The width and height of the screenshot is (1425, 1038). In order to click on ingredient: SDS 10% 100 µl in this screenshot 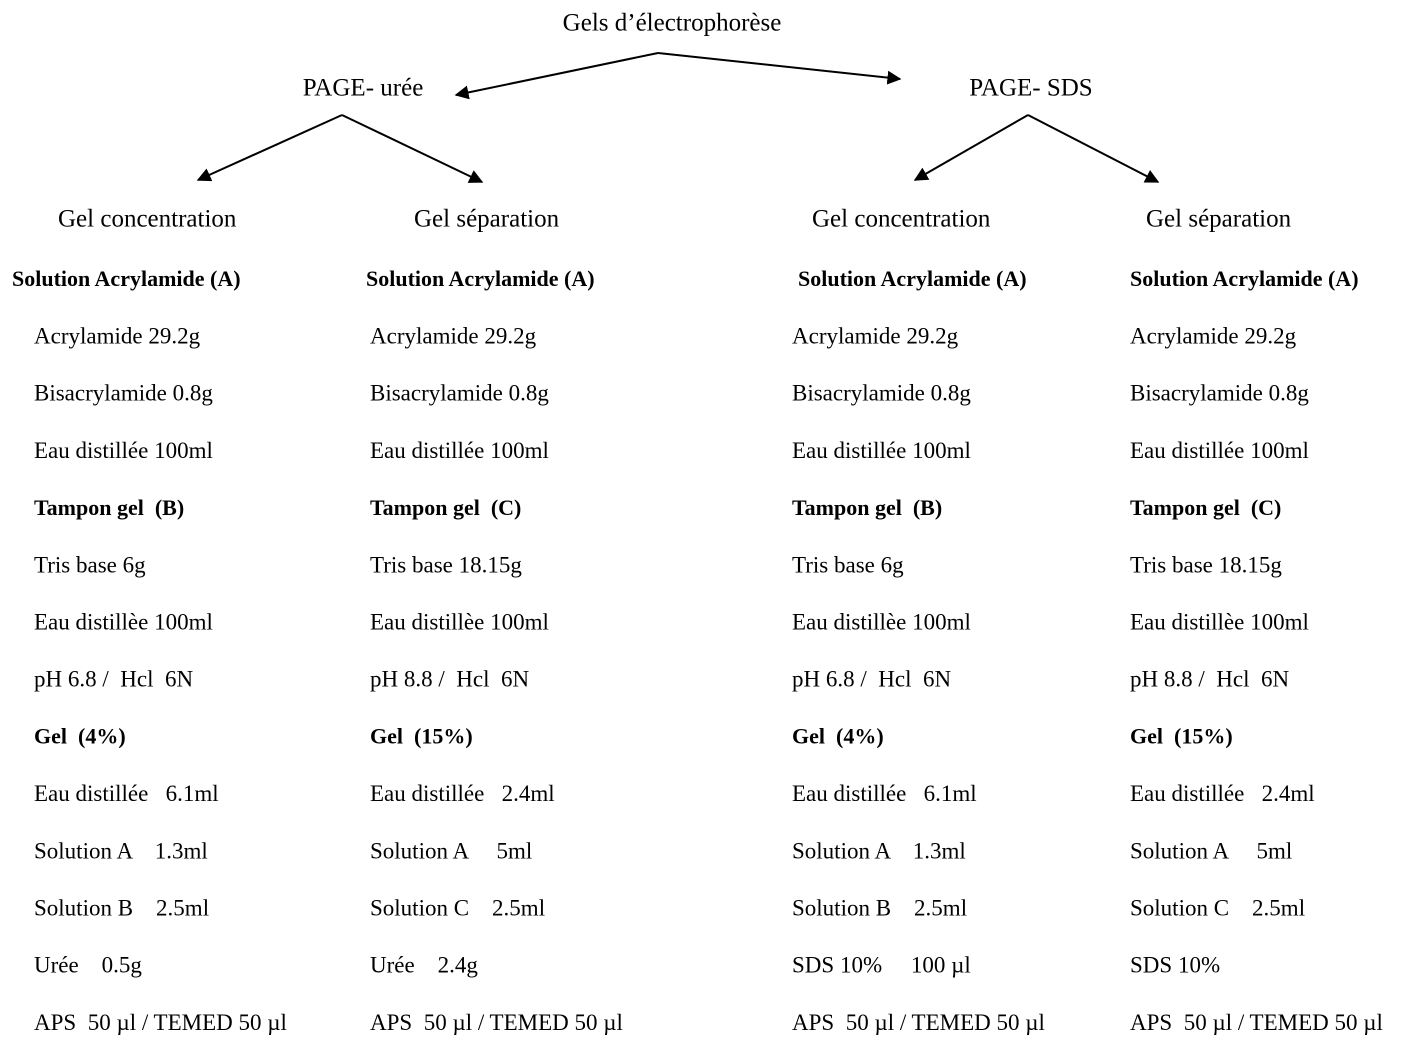, I will do `click(881, 965)`.